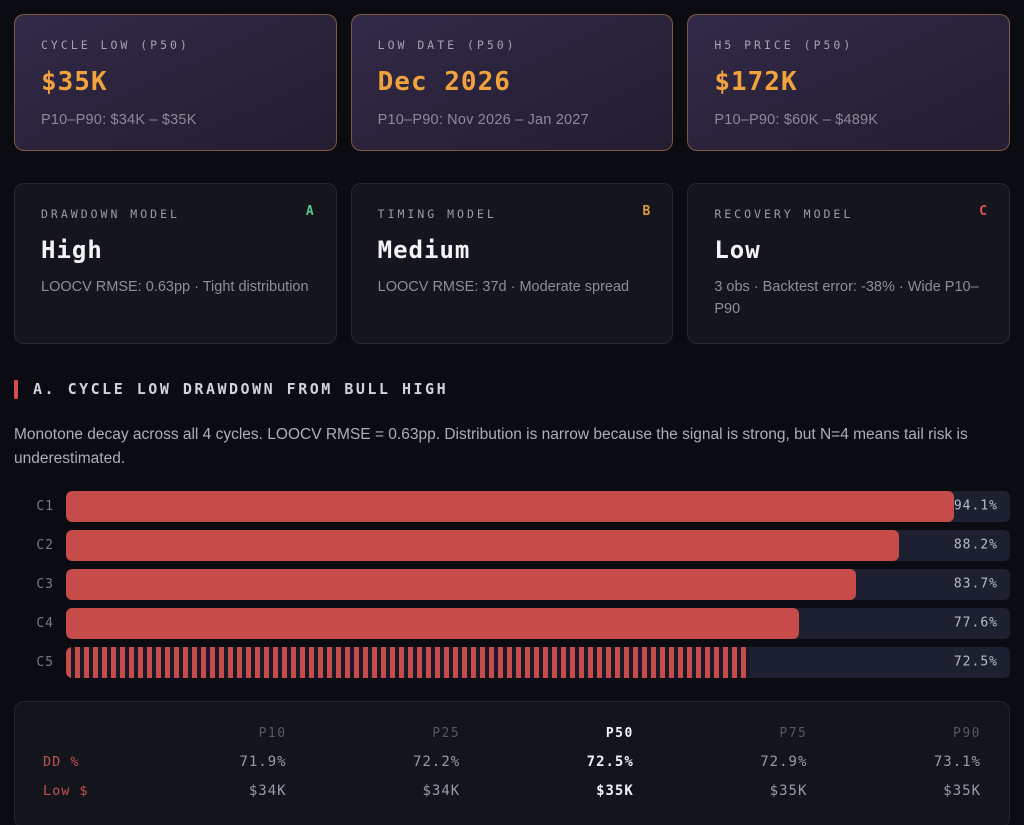 This screenshot has height=825, width=1024. What do you see at coordinates (263, 761) in the screenshot?
I see `table-cell: 71.9%` at bounding box center [263, 761].